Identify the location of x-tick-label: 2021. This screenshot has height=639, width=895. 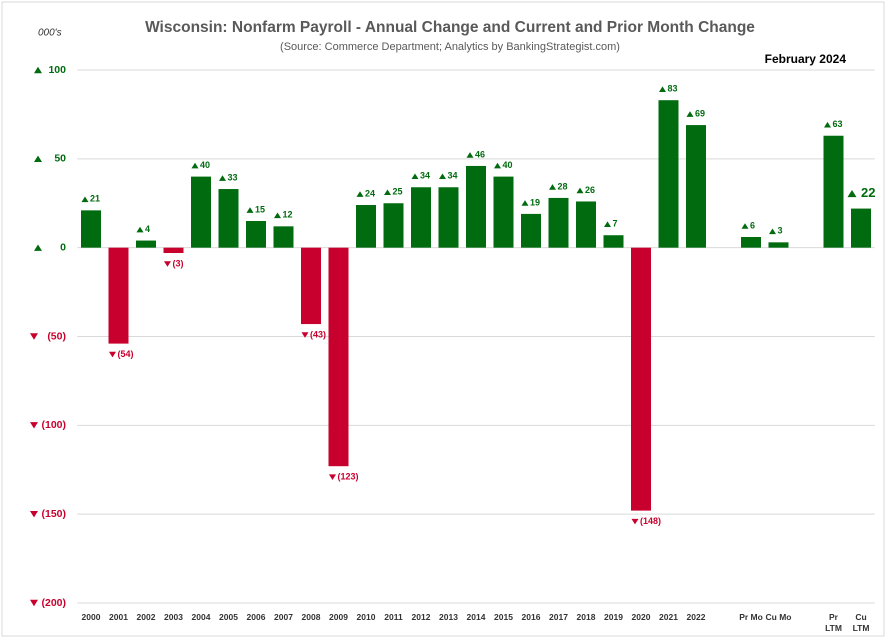
(668, 617).